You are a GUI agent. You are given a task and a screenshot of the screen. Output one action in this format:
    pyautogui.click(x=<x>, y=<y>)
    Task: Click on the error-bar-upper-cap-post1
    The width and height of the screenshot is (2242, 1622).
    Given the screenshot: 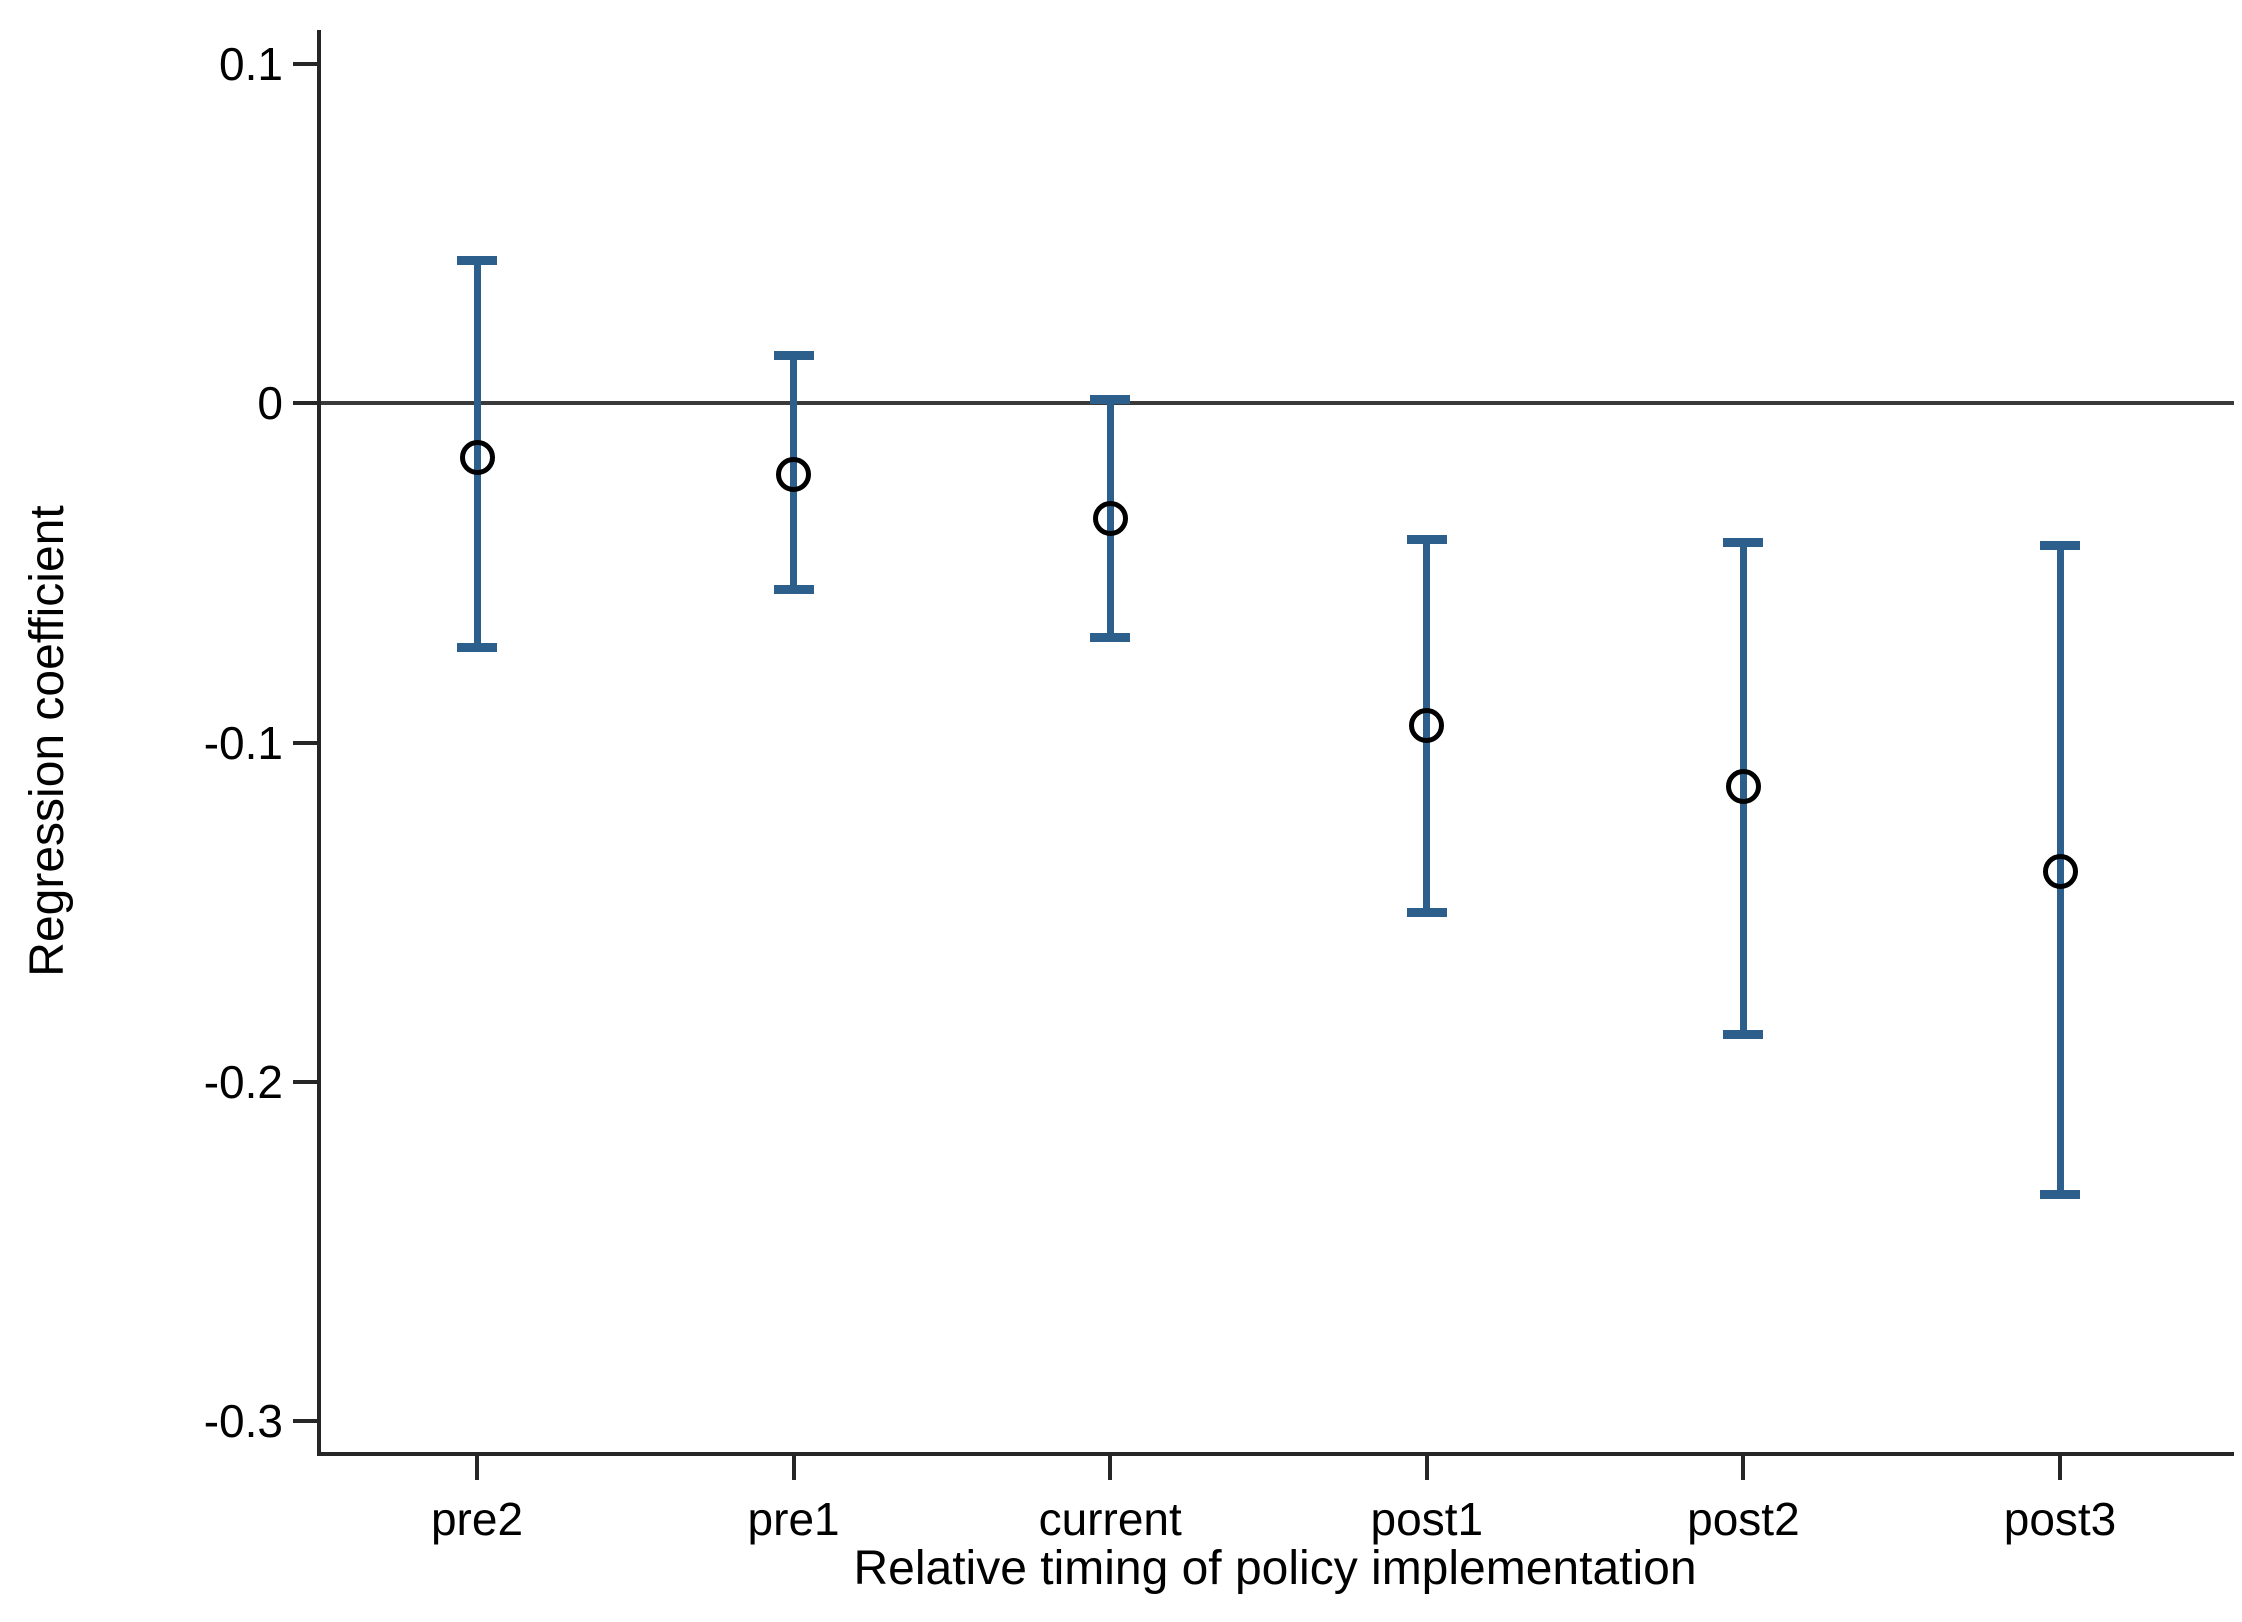 What is the action you would take?
    pyautogui.click(x=1426, y=539)
    